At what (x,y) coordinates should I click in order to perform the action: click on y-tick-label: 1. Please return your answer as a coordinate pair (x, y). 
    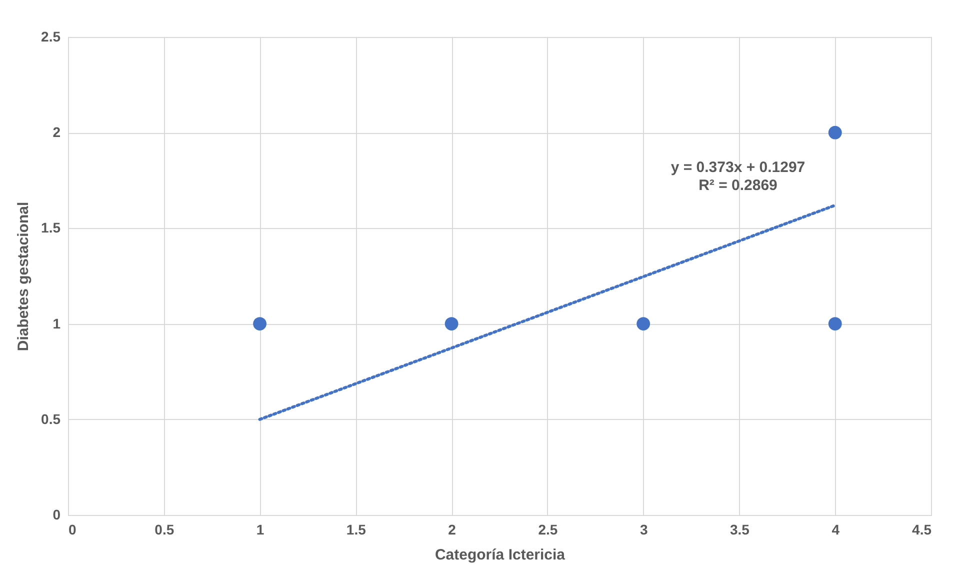
    Looking at the image, I should click on (56, 323).